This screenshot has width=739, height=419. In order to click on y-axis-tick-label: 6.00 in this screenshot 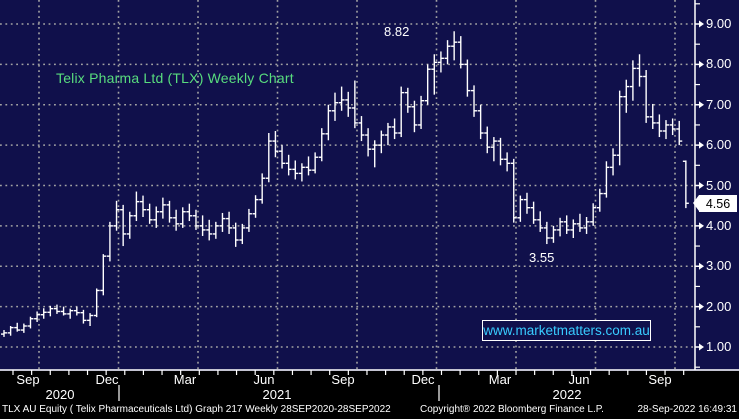, I will do `click(719, 145)`.